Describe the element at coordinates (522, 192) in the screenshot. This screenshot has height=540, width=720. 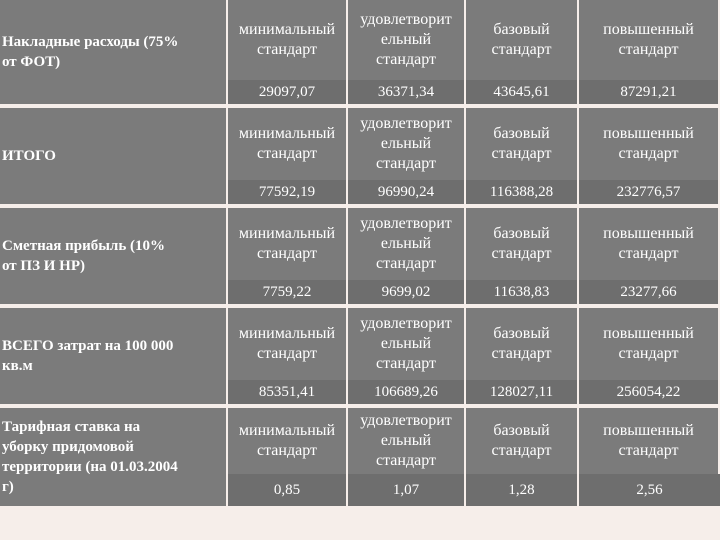
I see `value-basic: 116388,28` at that location.